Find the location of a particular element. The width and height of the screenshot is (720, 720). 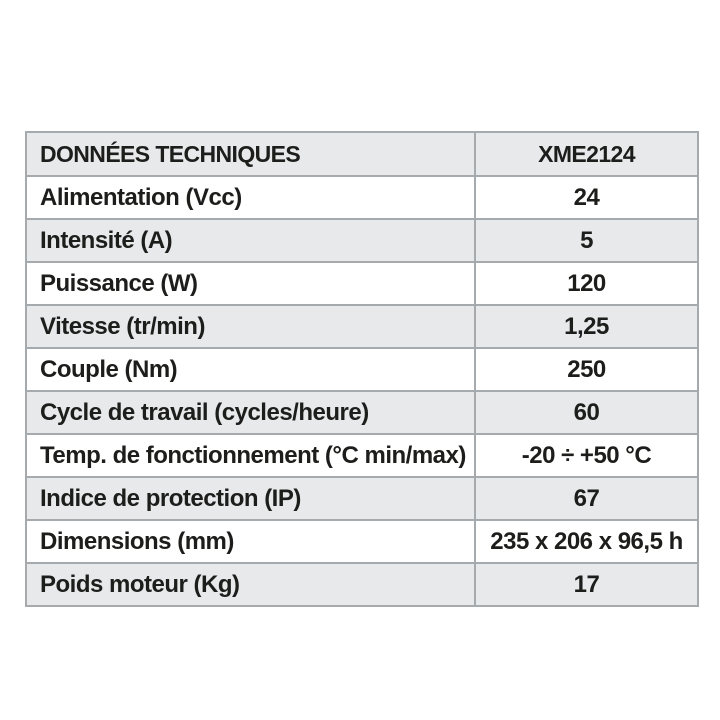

row-value: 60 is located at coordinates (586, 412).